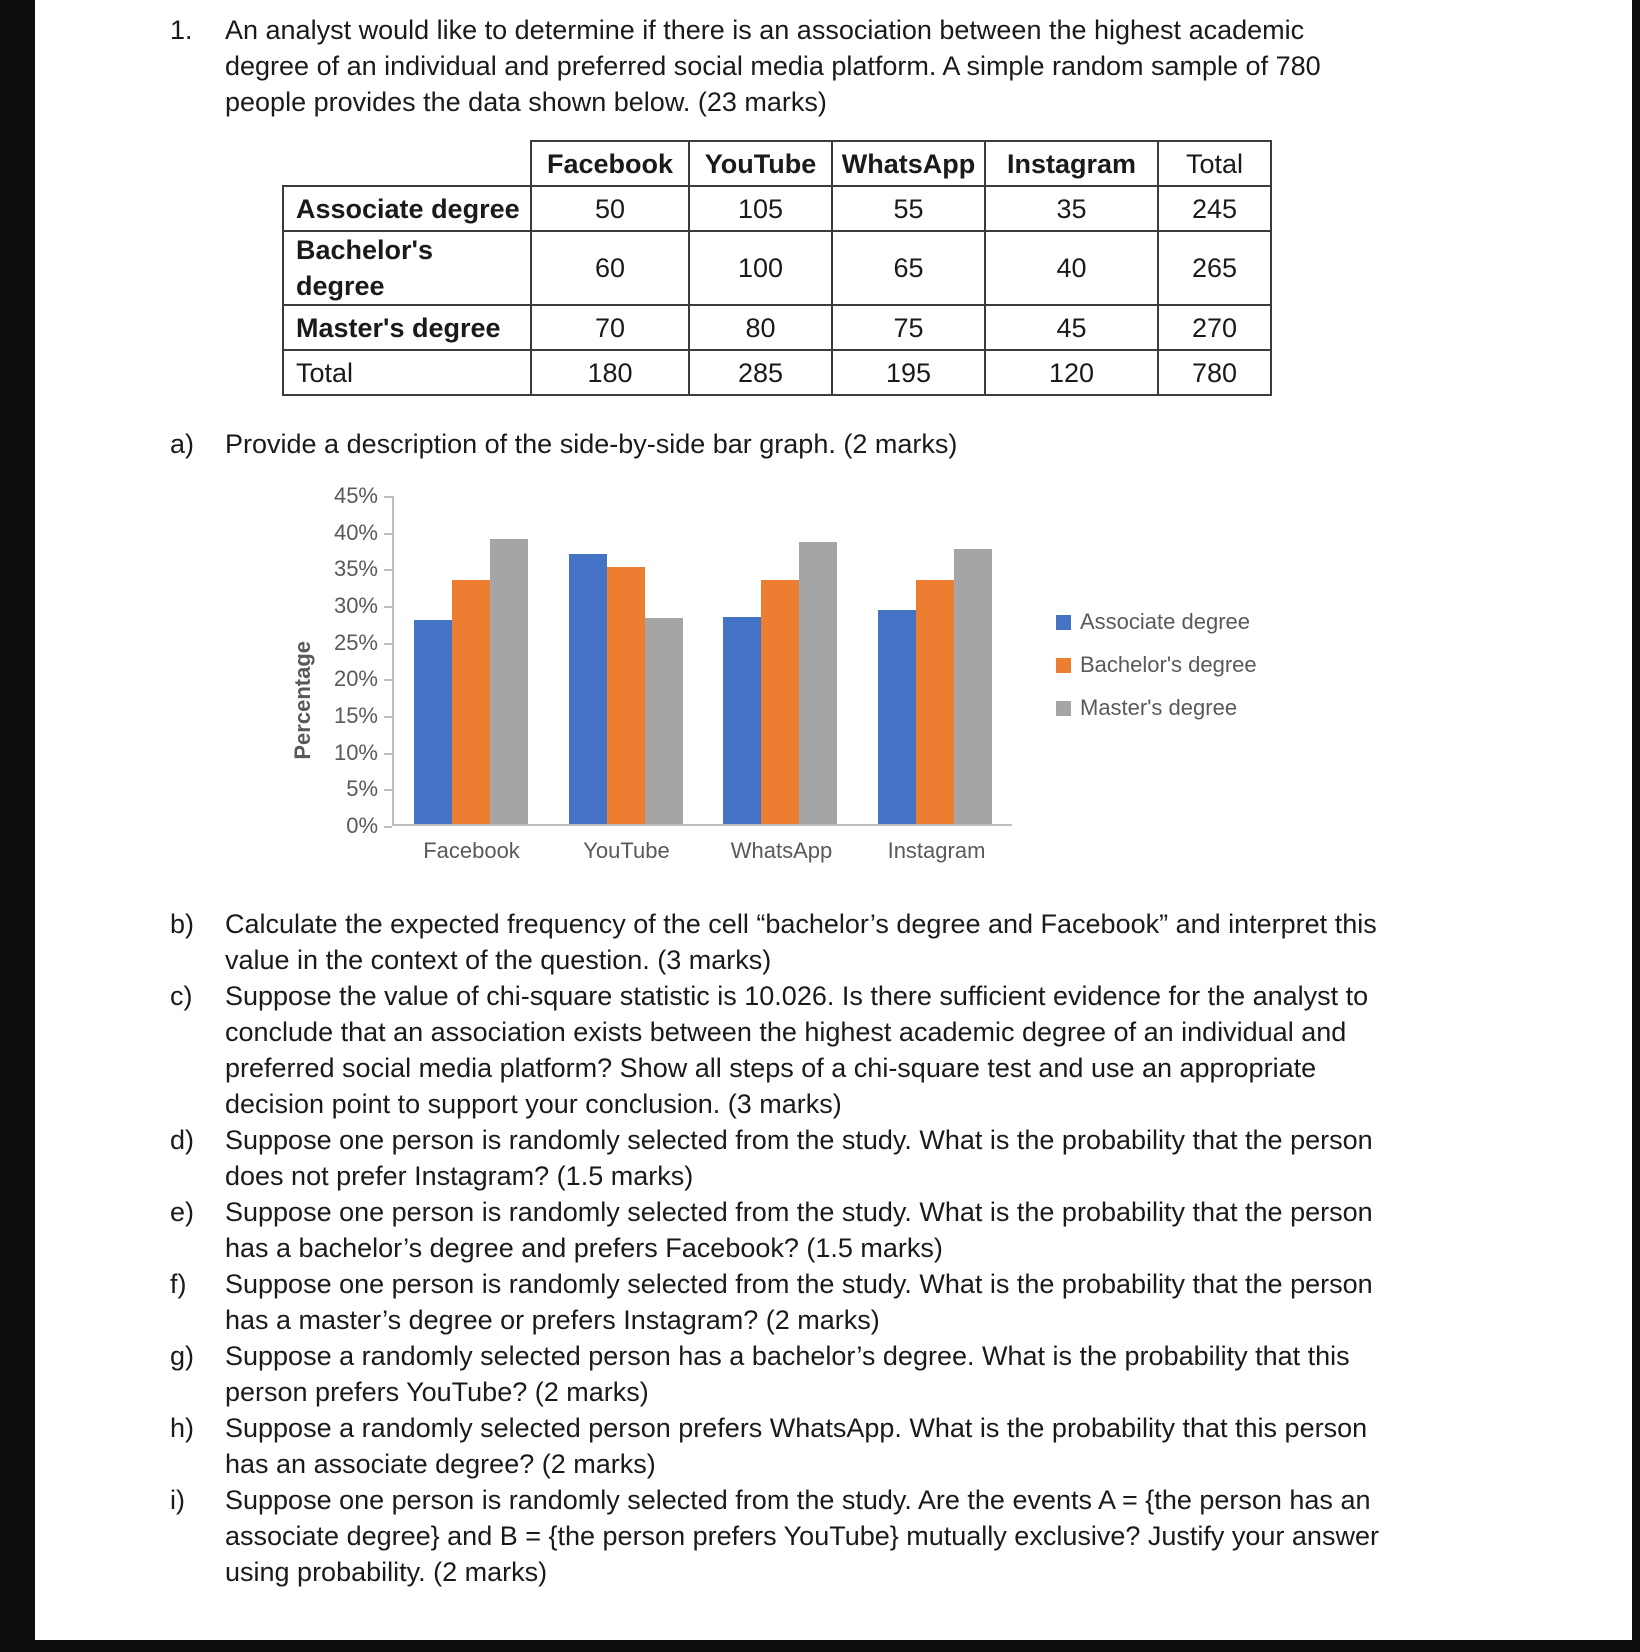 The height and width of the screenshot is (1652, 1640). What do you see at coordinates (302, 700) in the screenshot?
I see `chart-y-axis-title: Percentage` at bounding box center [302, 700].